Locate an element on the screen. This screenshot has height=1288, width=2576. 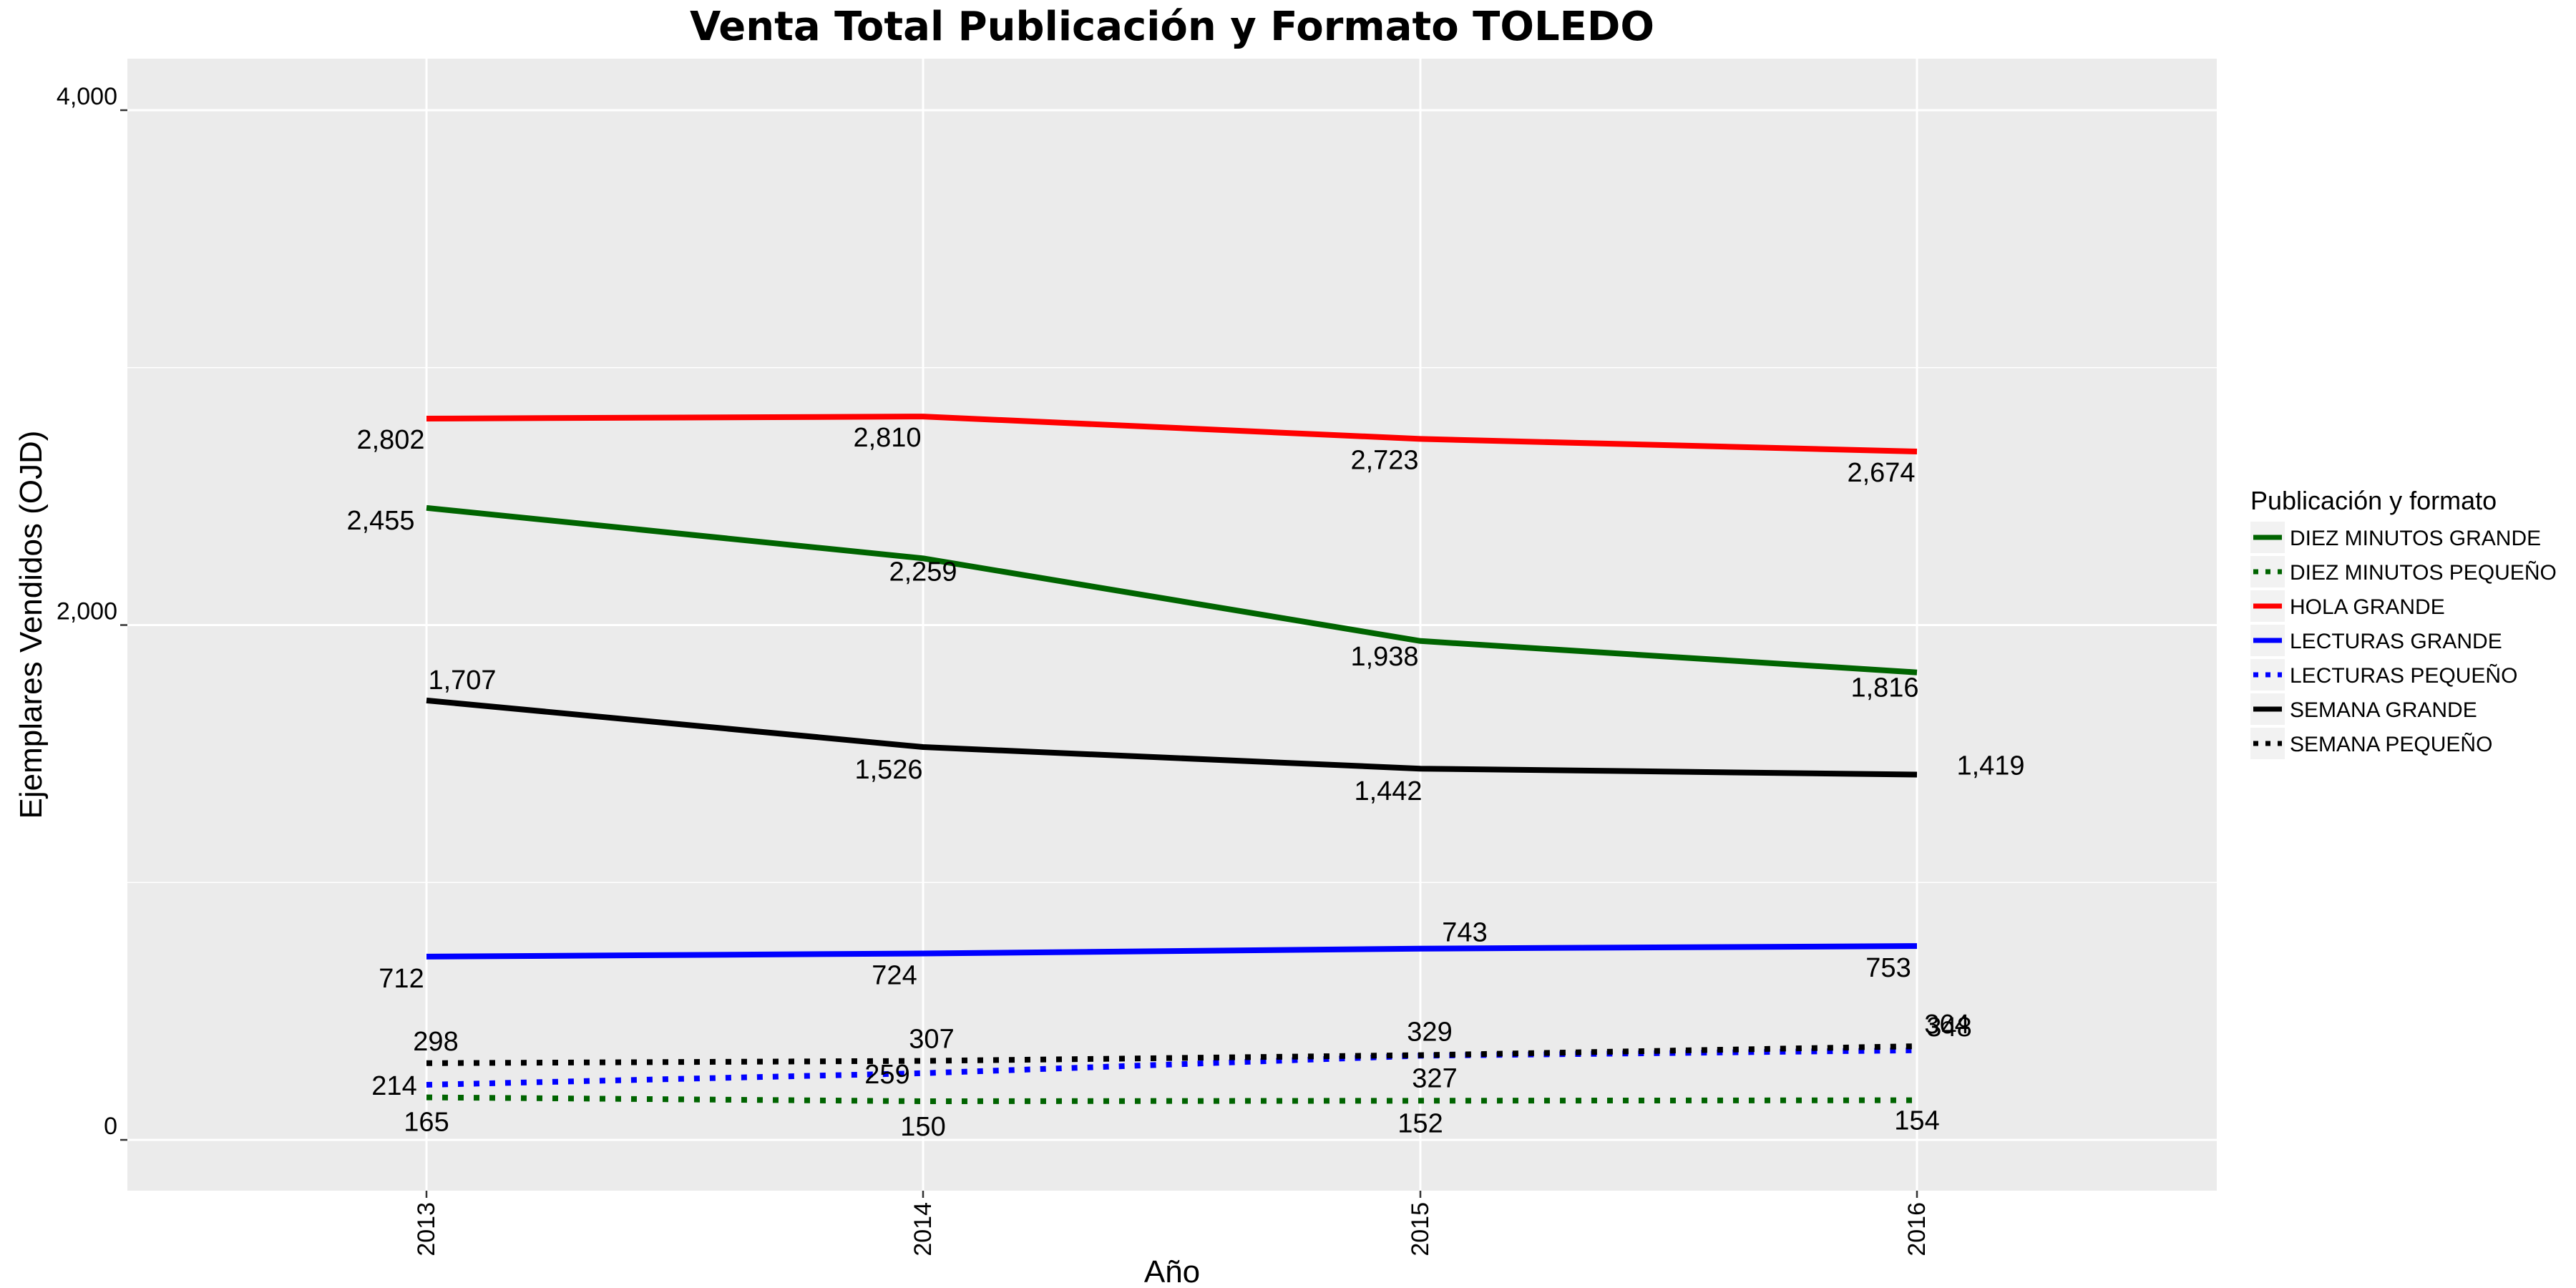
data-label: 743 is located at coordinates (1464, 933).